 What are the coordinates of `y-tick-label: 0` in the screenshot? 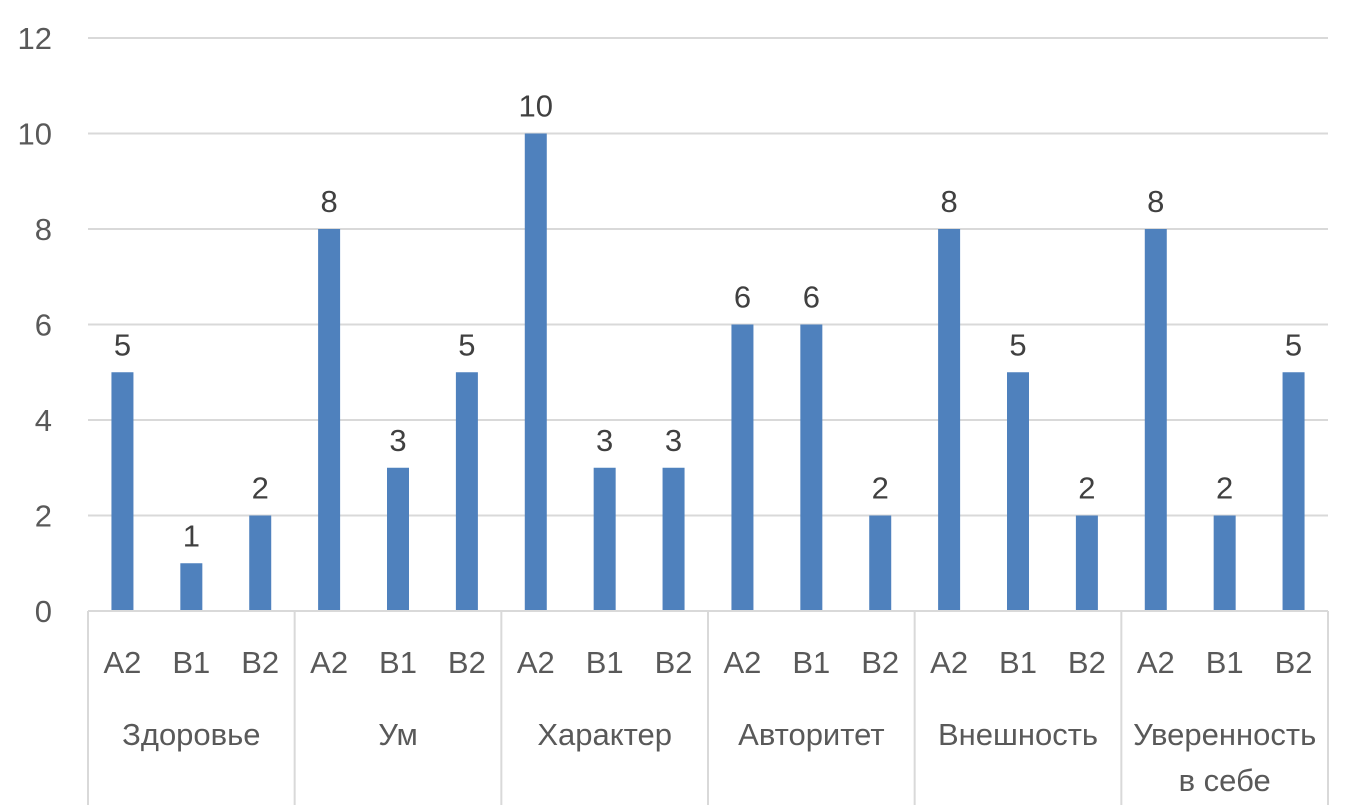 It's located at (43, 611).